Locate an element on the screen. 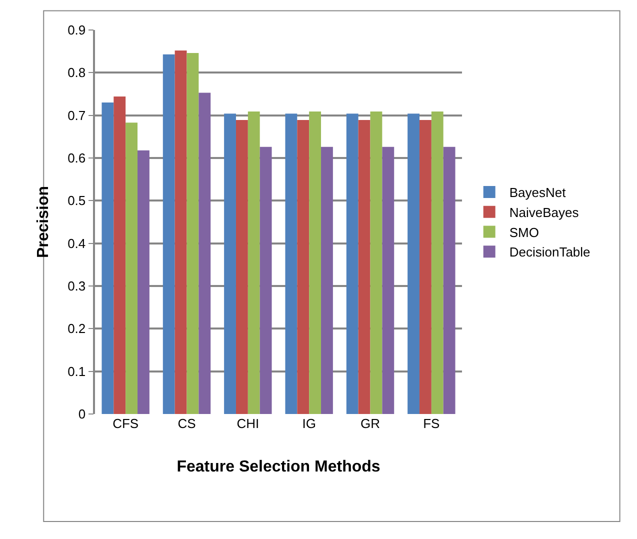 Image resolution: width=637 pixels, height=539 pixels. legend-label: SMO is located at coordinates (524, 232).